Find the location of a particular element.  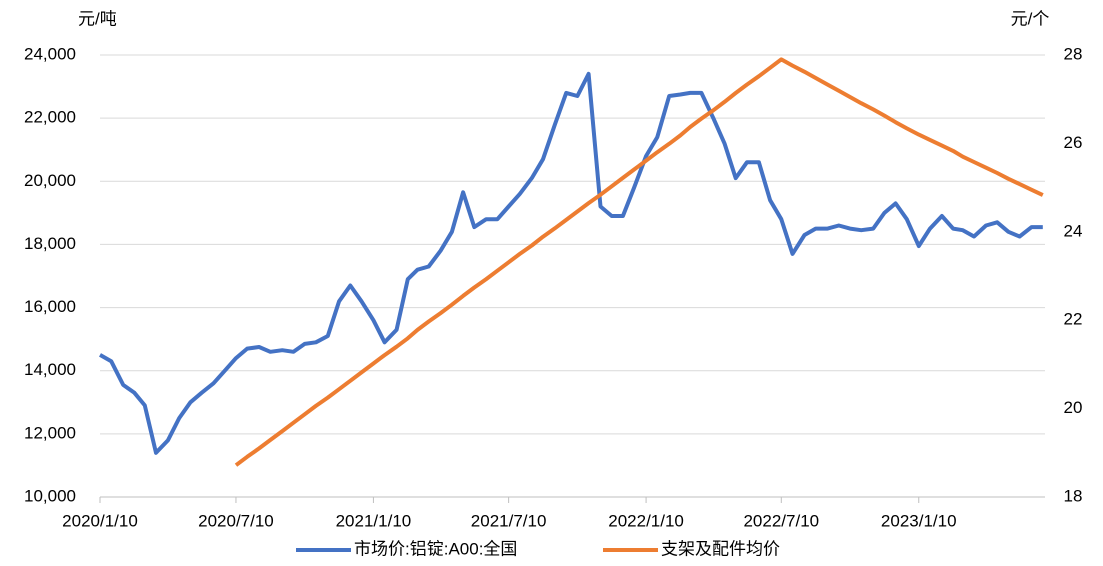

y2-tick-label: 24 is located at coordinates (1073, 230).